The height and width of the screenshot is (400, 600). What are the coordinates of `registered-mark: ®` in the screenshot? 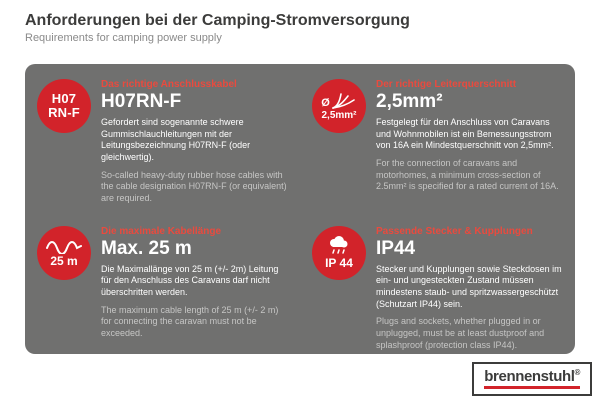 It's located at (577, 372).